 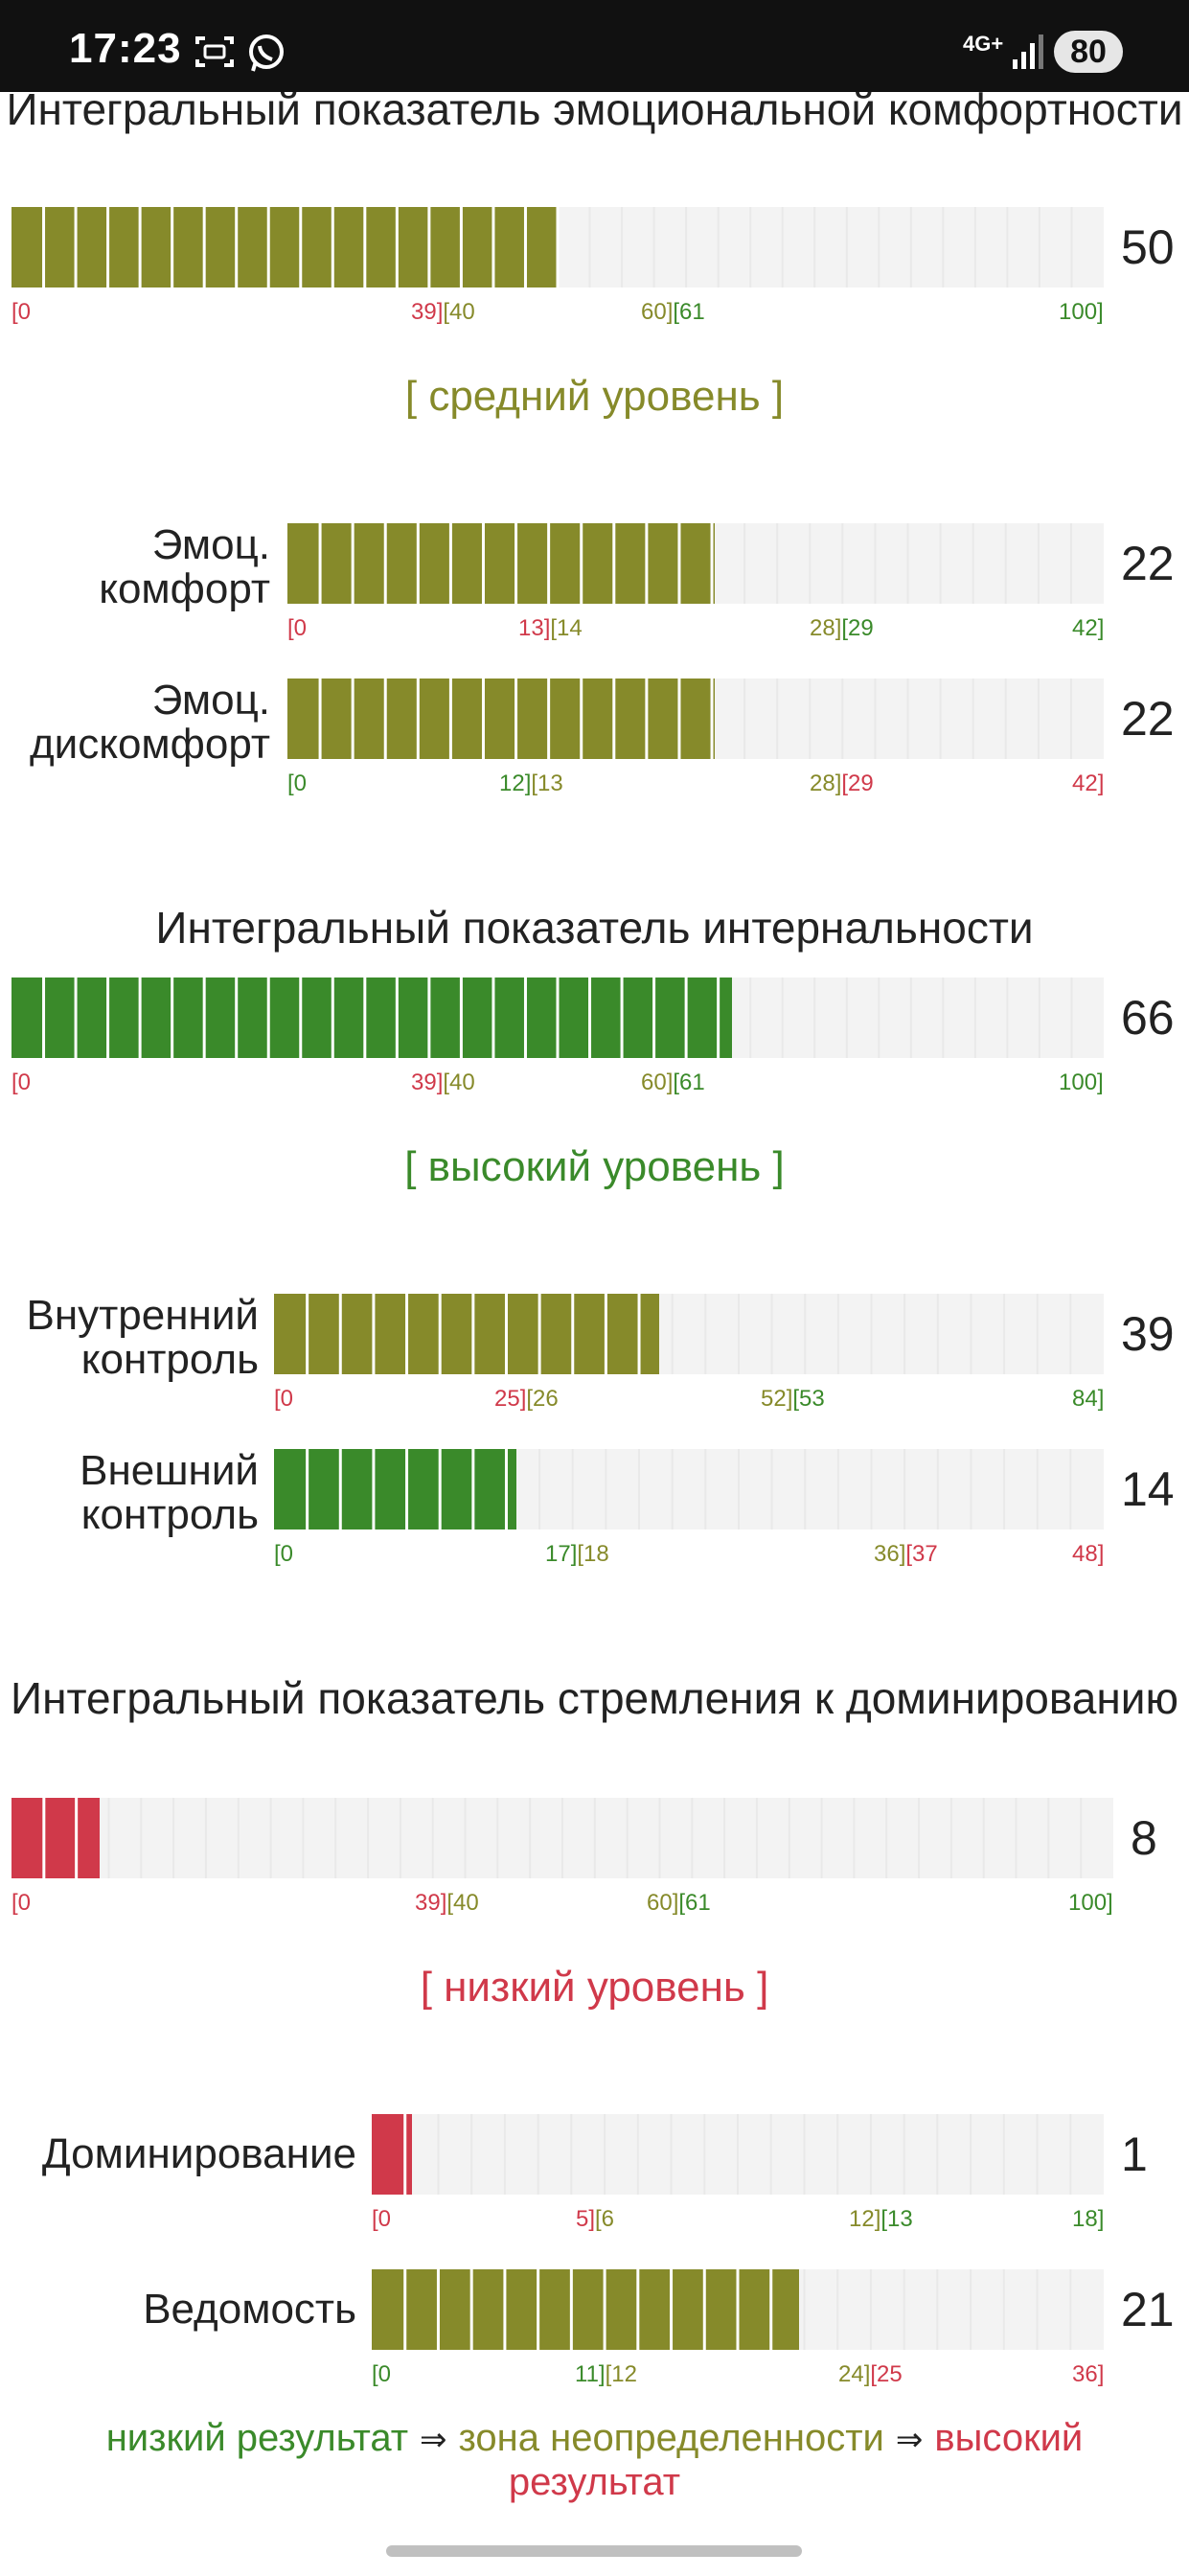 I want to click on row-label-domination: Доминирование, so click(x=198, y=2153).